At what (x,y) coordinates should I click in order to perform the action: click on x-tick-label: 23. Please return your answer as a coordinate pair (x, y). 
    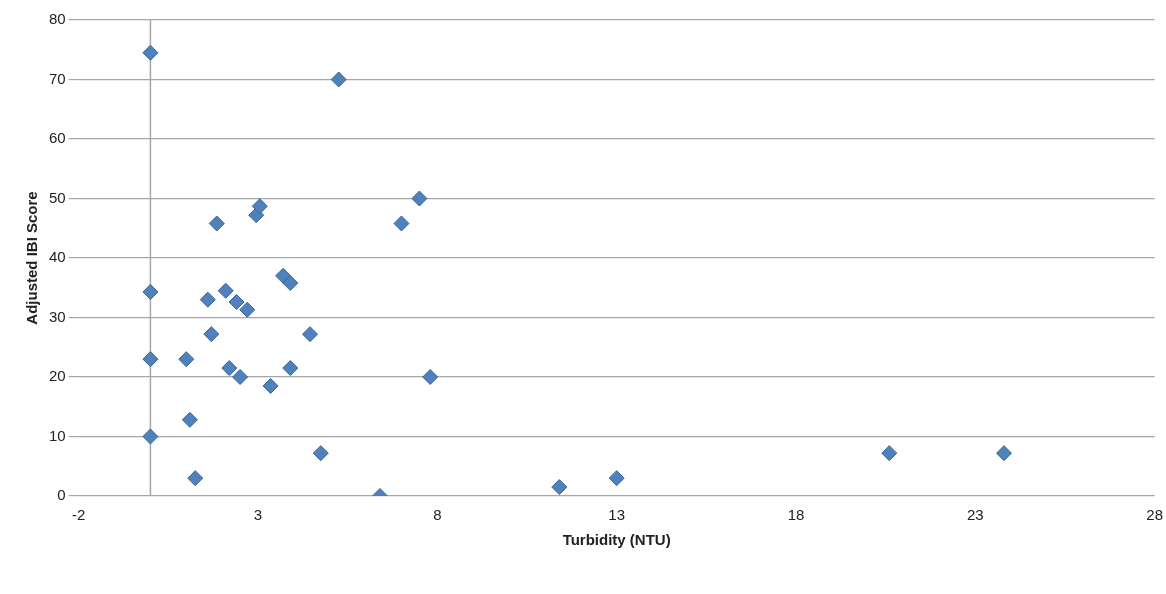
    Looking at the image, I should click on (975, 515).